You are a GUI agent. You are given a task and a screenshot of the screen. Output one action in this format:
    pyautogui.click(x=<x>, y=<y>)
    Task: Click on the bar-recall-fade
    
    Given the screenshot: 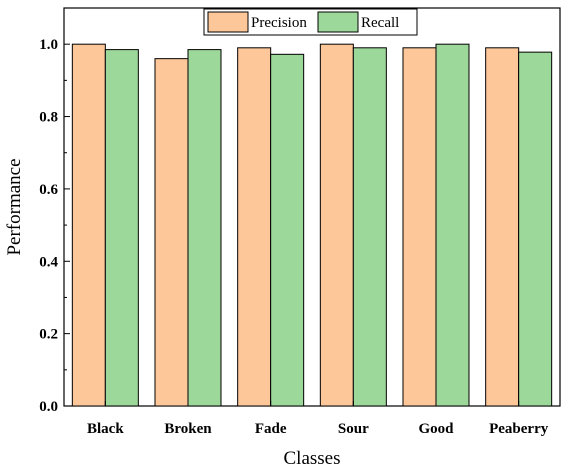 What is the action you would take?
    pyautogui.click(x=287, y=230)
    